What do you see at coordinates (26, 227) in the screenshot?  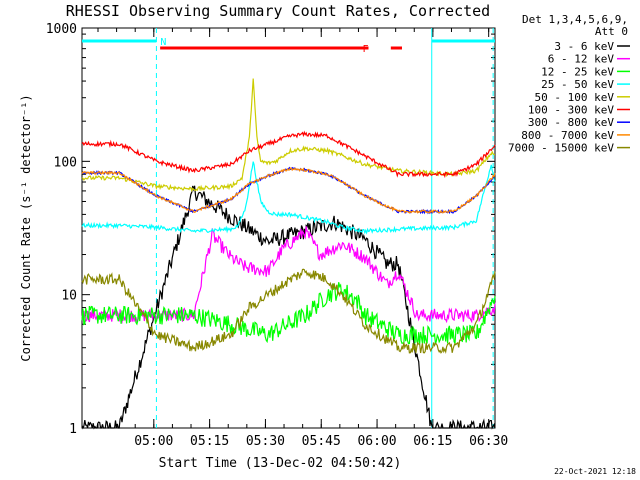 I see `y-axis-label: Corrected Count Rate (s⁻¹ detector⁻¹)` at bounding box center [26, 227].